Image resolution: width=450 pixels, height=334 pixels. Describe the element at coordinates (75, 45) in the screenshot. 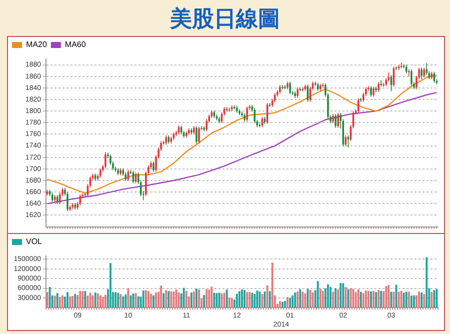

I see `legend-label: MA60` at that location.